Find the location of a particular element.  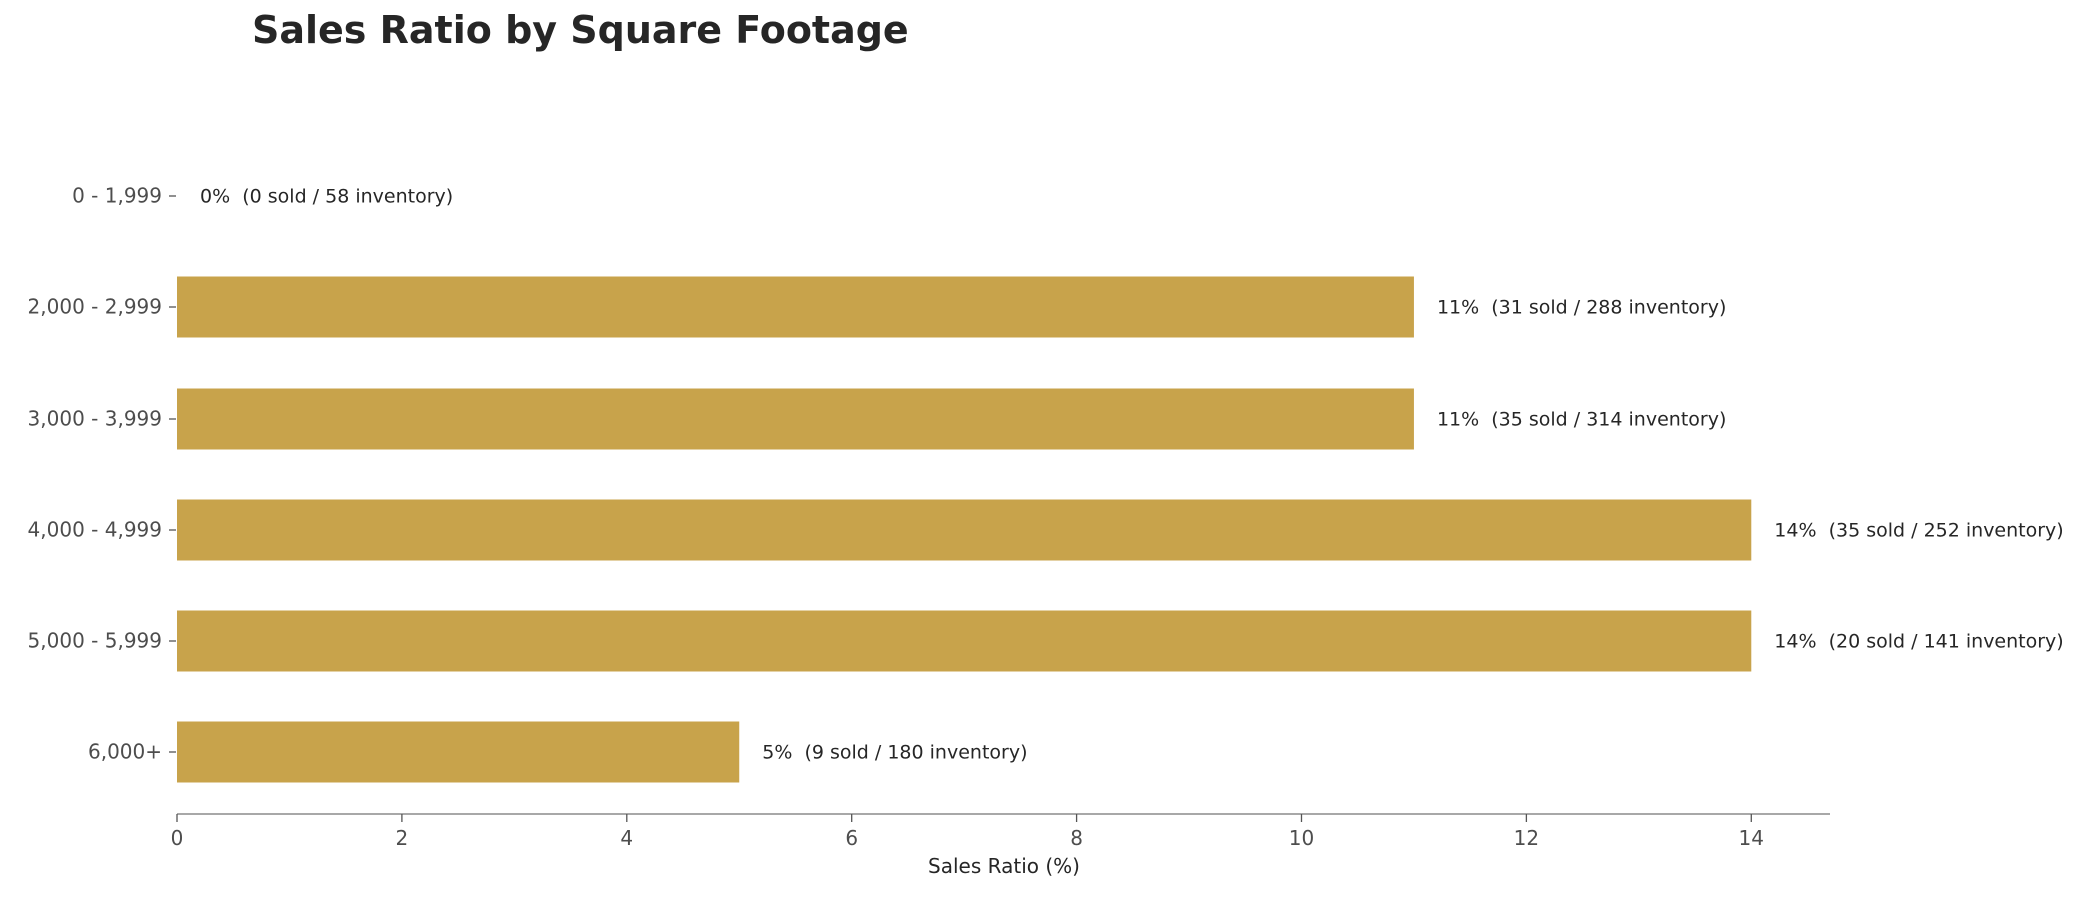

data-label: 11% (35 sold / 314 inventory) is located at coordinates (1581, 420).